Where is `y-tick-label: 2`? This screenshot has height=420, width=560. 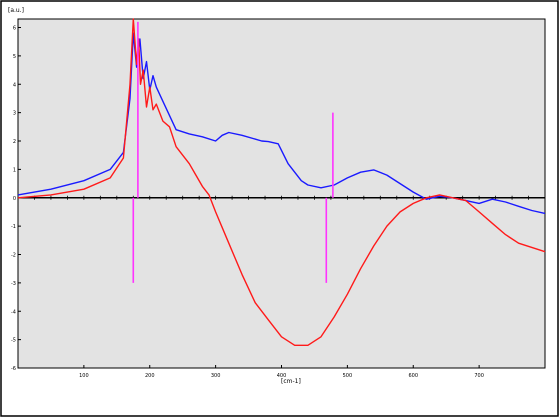
y-tick-label: 2 is located at coordinates (14, 142).